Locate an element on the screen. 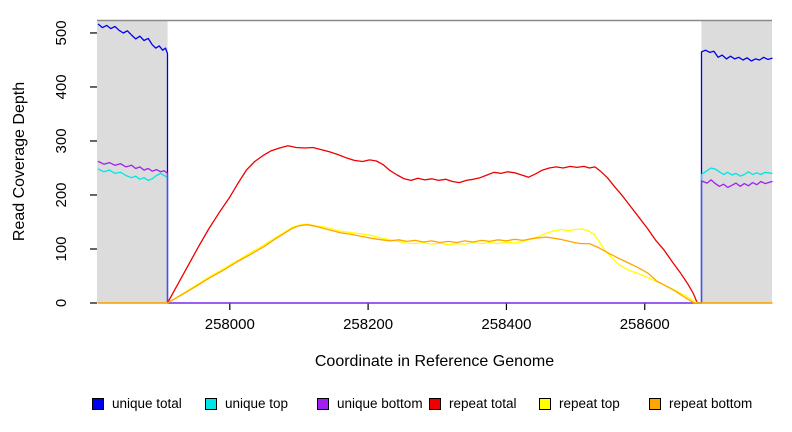  x-tick-label: 258400 is located at coordinates (506, 324).